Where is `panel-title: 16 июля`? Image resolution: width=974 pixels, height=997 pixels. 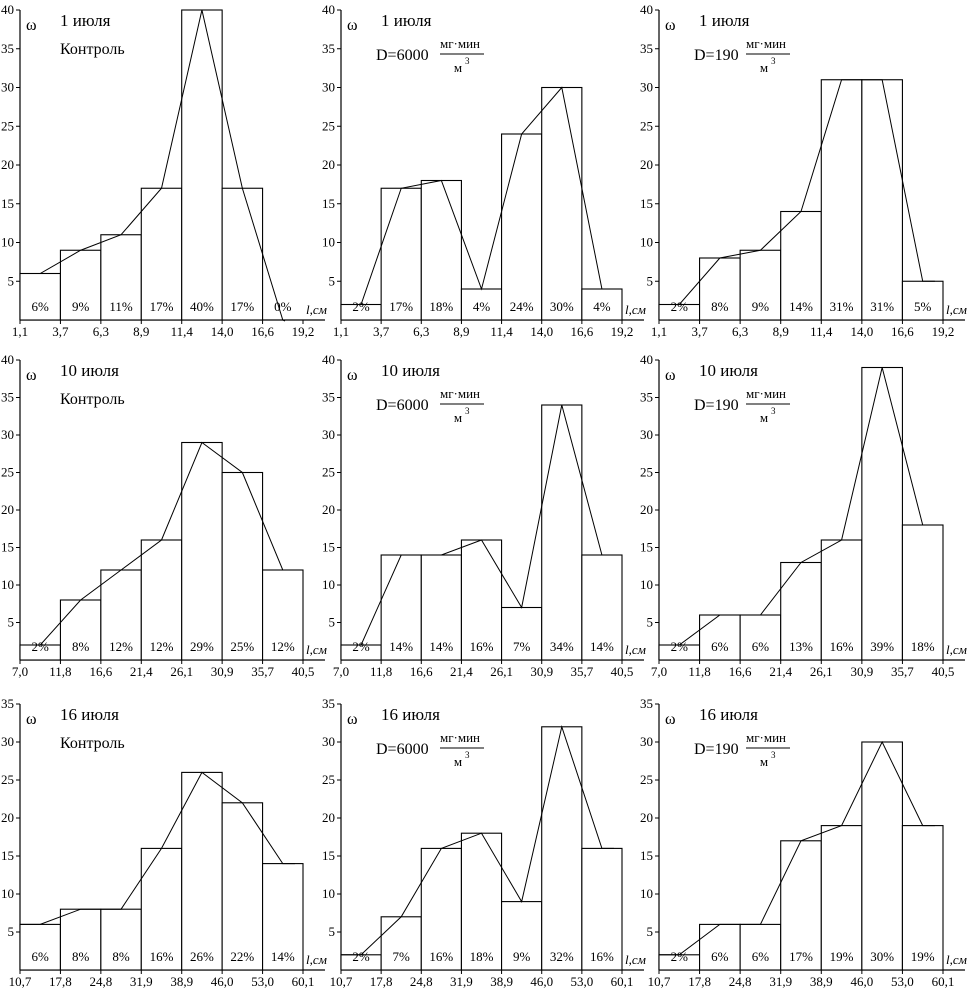 panel-title: 16 июля is located at coordinates (89, 714).